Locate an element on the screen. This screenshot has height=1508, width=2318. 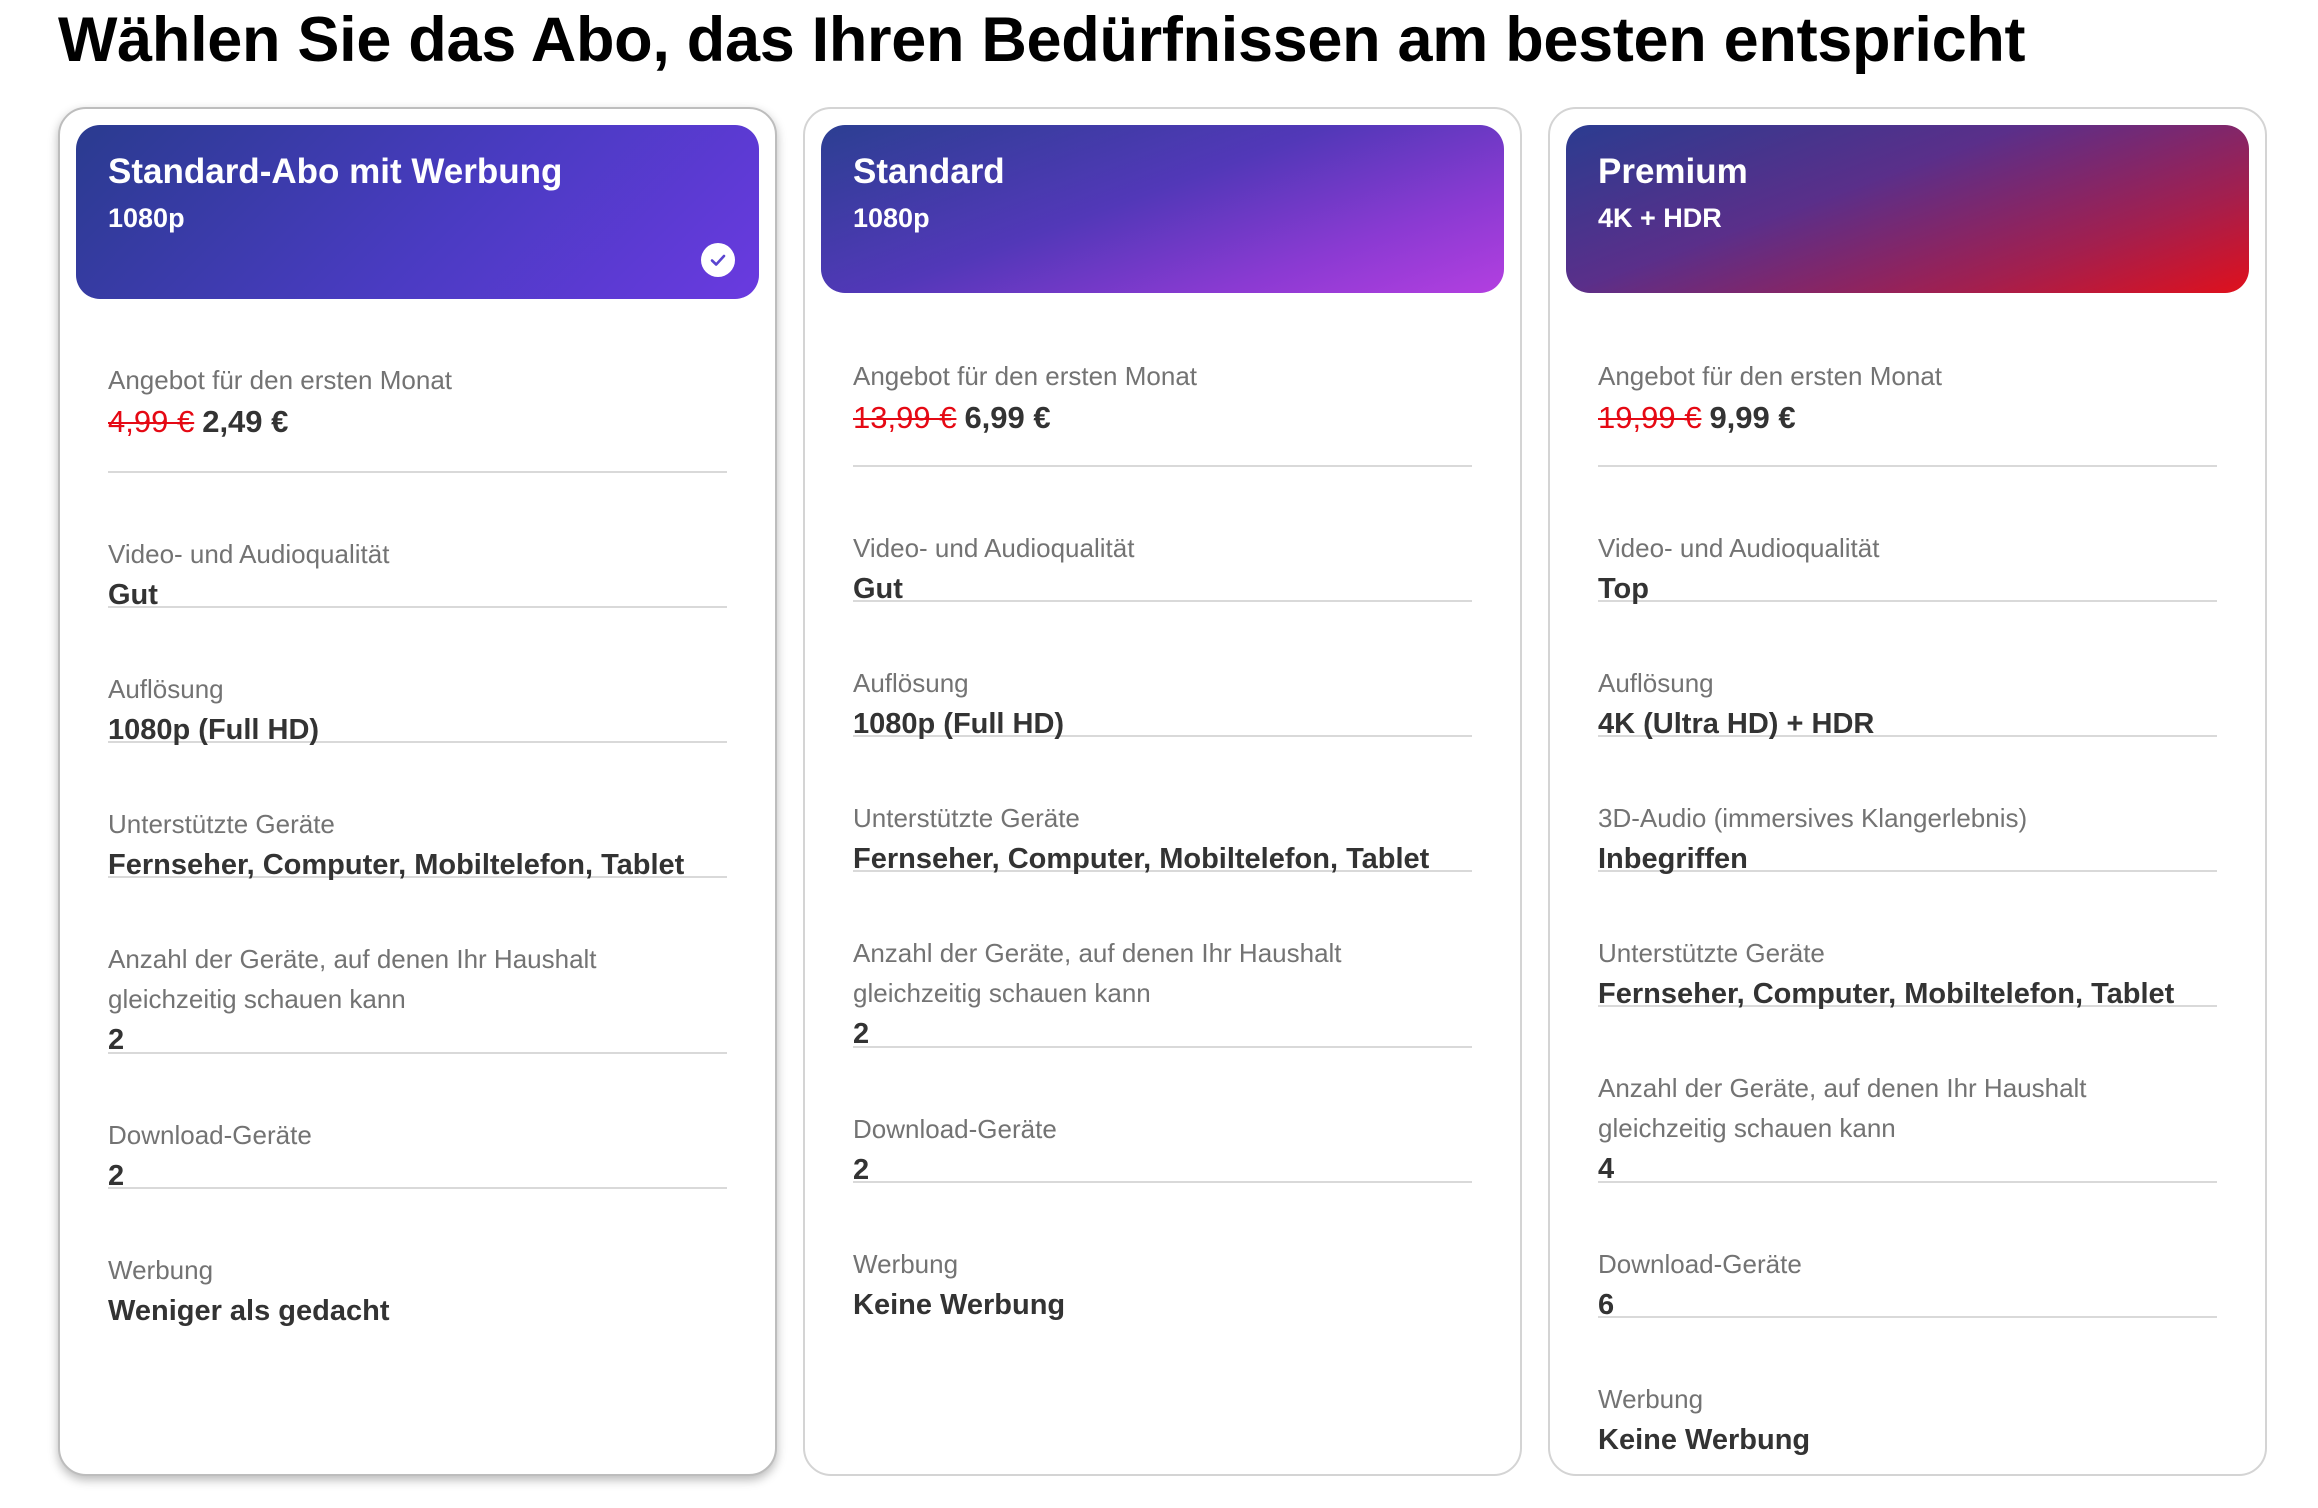
old-price: 13,99 € is located at coordinates (905, 417).